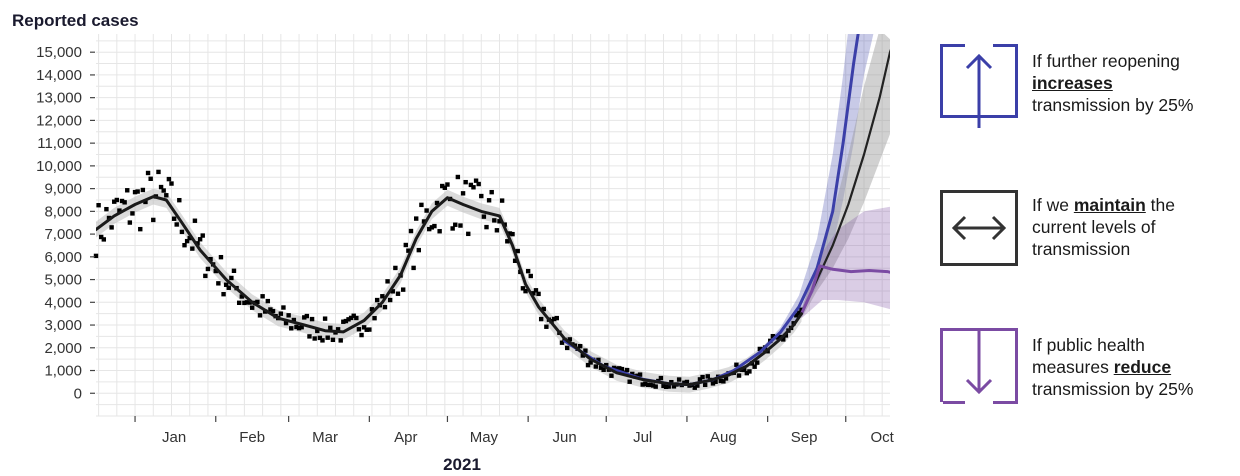 The height and width of the screenshot is (476, 1240). What do you see at coordinates (845, 290) in the screenshot?
I see `reduce-line` at bounding box center [845, 290].